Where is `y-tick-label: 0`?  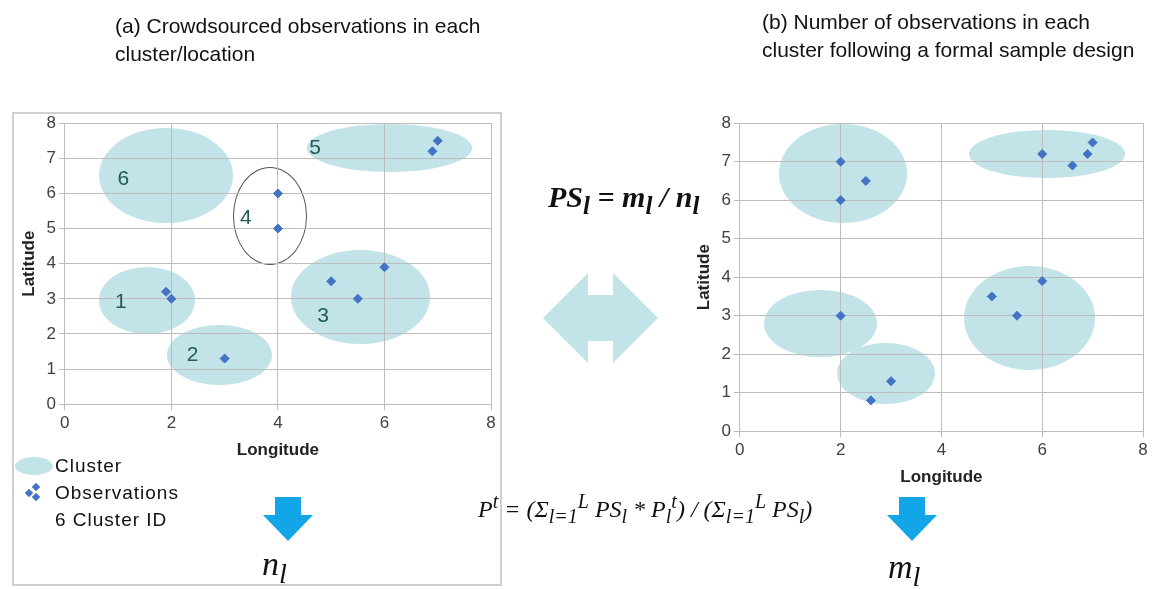 y-tick-label: 0 is located at coordinates (51, 403).